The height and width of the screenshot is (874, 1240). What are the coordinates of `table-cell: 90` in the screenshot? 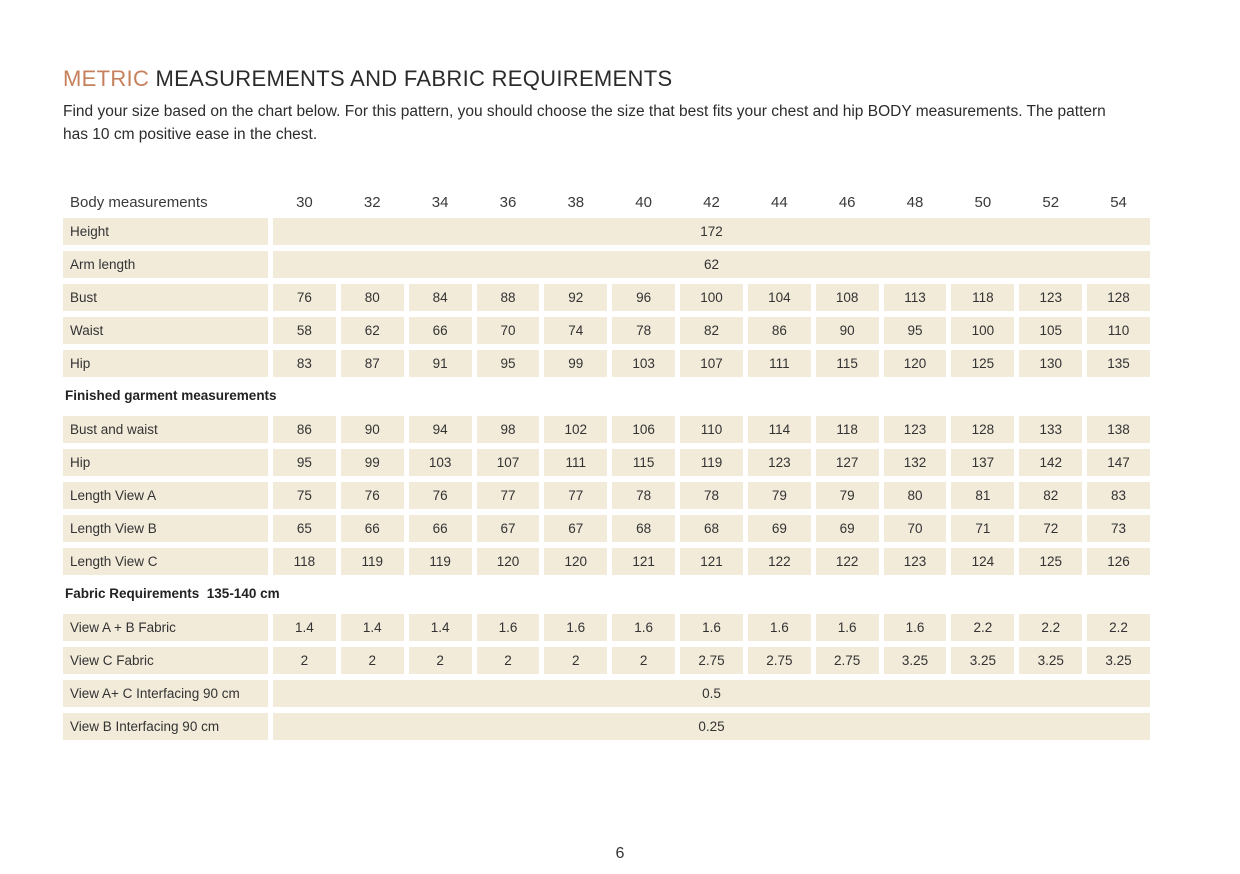 It's located at (847, 330).